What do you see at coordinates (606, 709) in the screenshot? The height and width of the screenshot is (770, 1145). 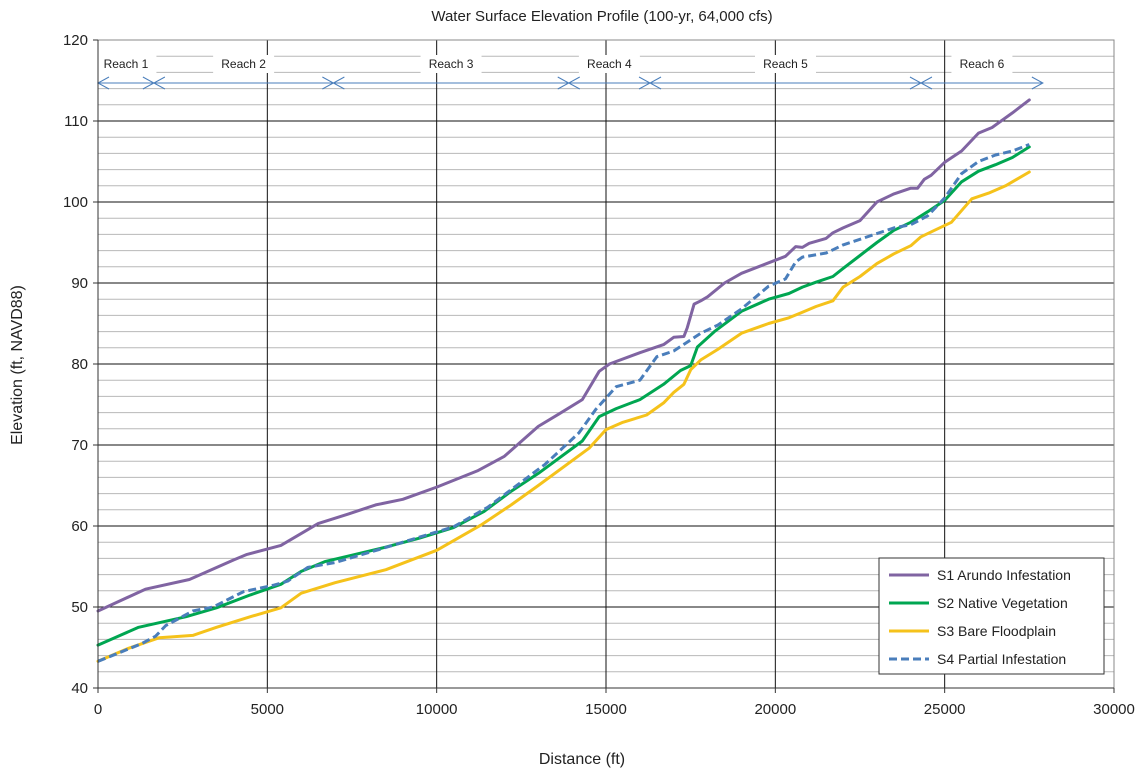 I see `x-tick-label: 15000` at bounding box center [606, 709].